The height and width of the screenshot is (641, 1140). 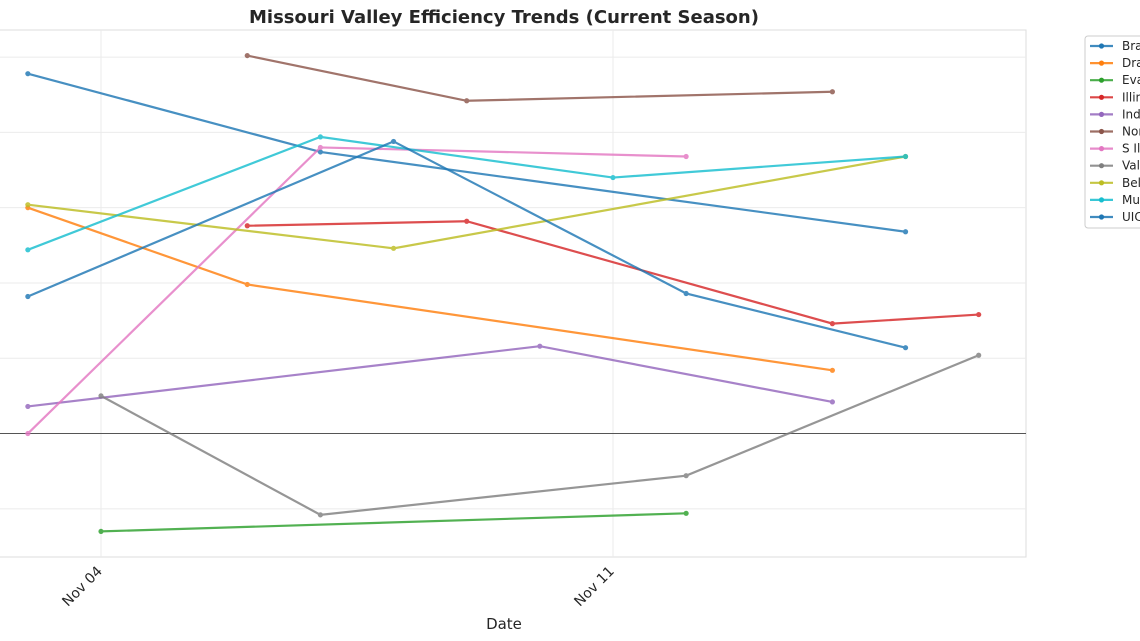 I want to click on legend-label: Nor, so click(x=1131, y=132).